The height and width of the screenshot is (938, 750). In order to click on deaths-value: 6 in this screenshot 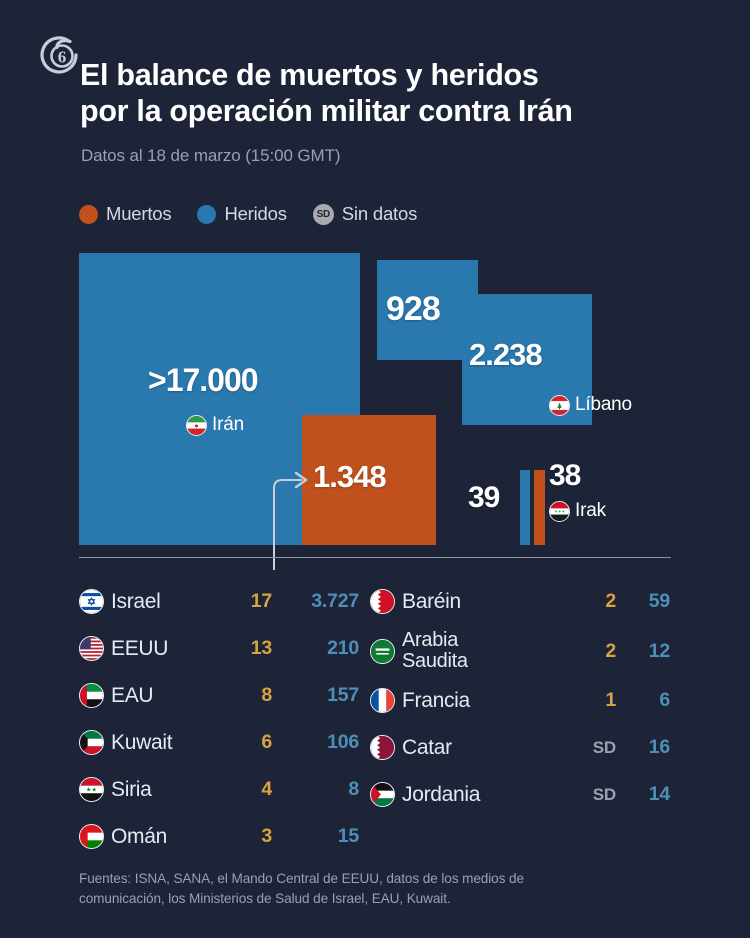, I will do `click(266, 742)`.